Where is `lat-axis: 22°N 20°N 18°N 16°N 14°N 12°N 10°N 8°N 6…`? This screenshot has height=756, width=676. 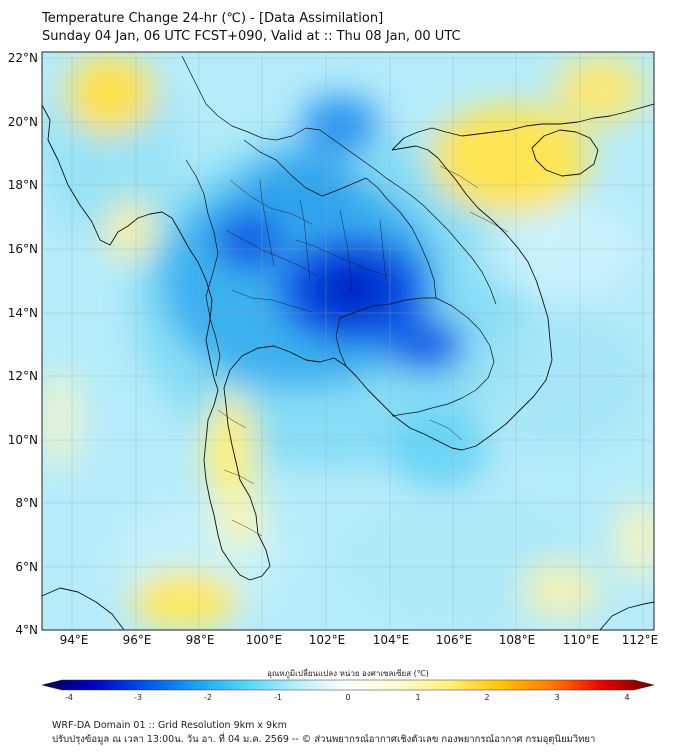 lat-axis: 22°N 20°N 18°N 16°N 14°N 12°N 10°N 8°N 6… is located at coordinates (23, 344).